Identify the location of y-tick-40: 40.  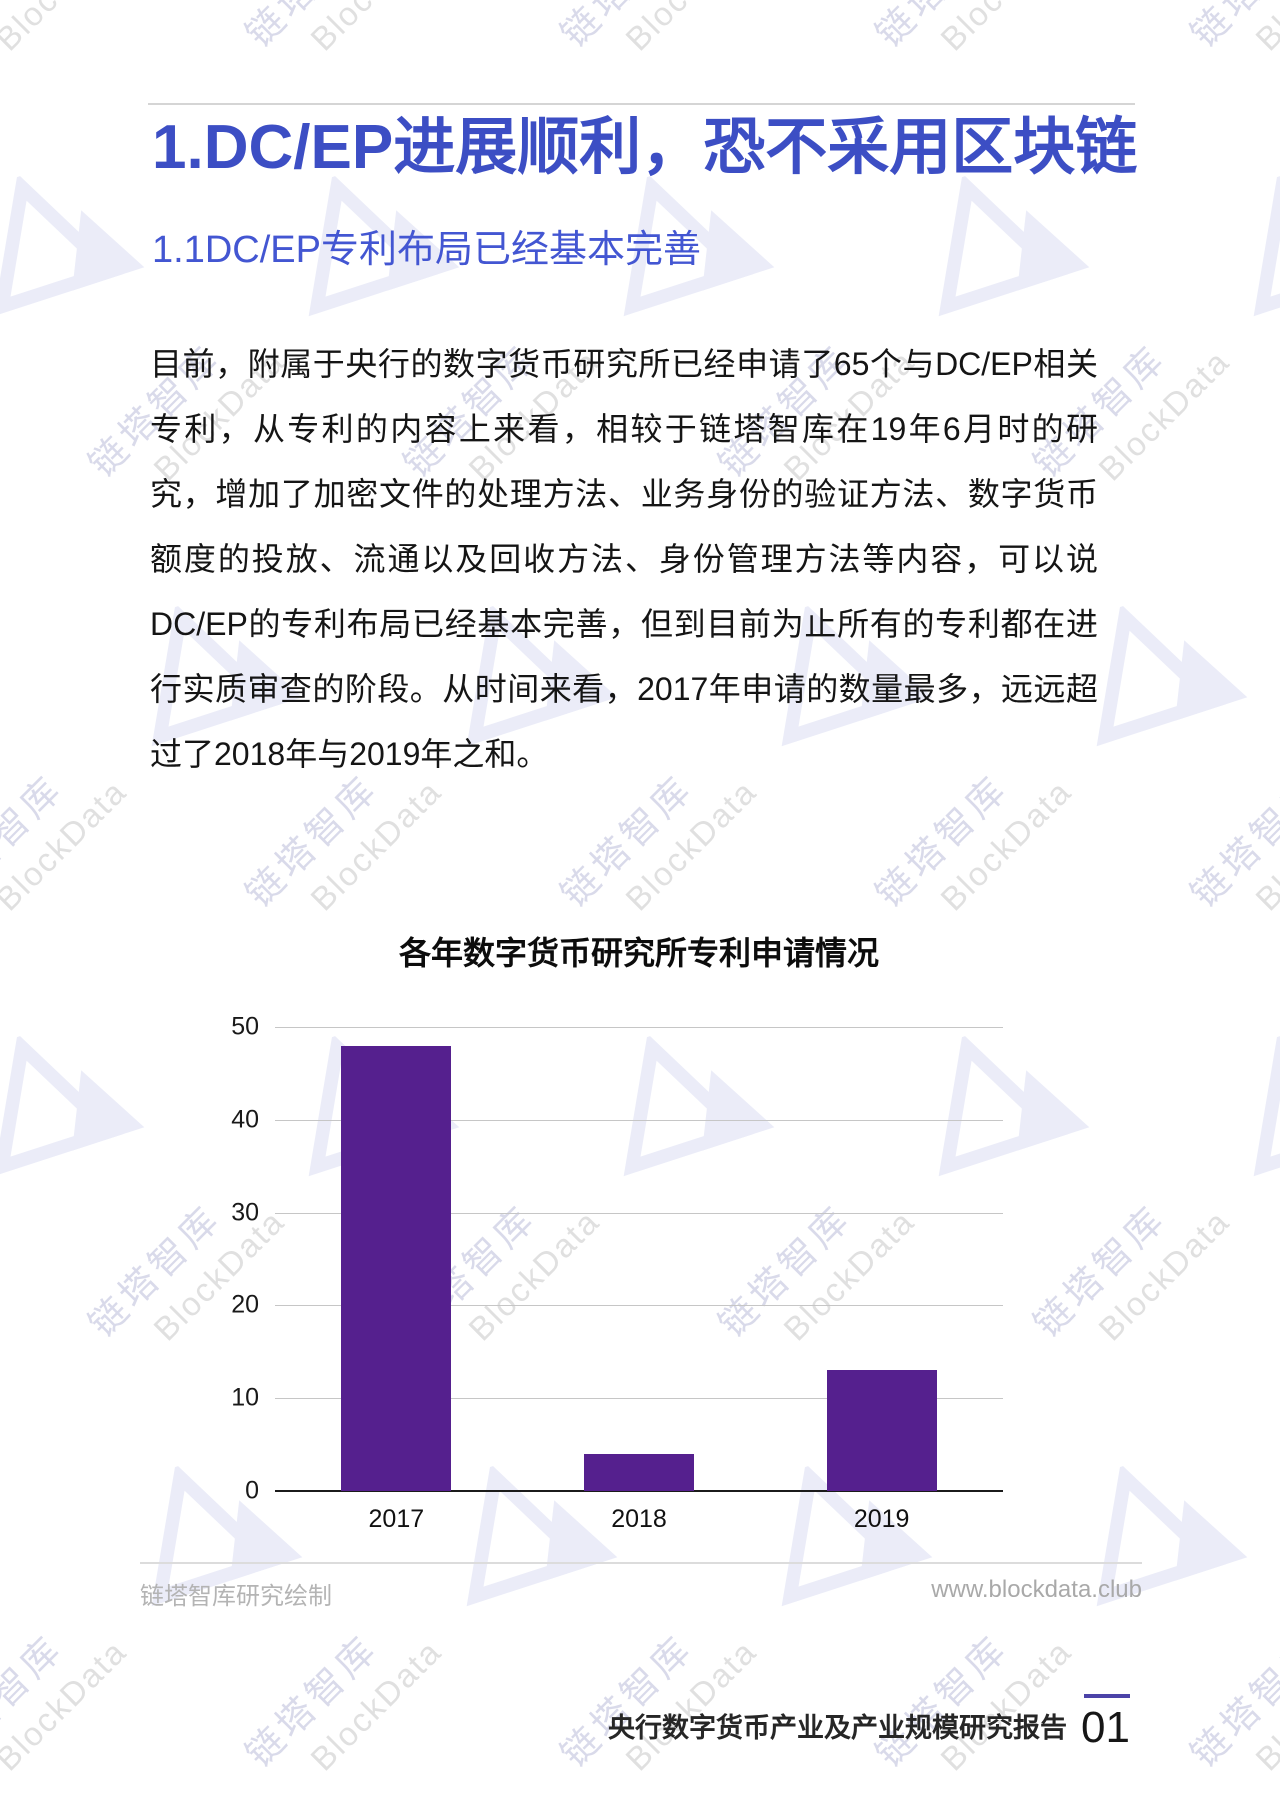
(245, 1119).